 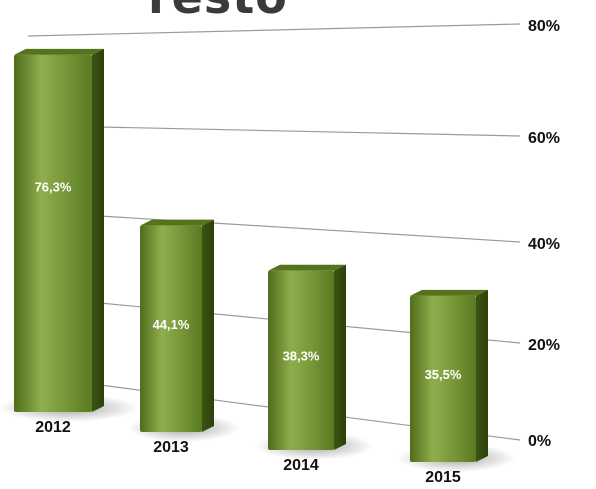 I want to click on category-label-2015: 2015, so click(x=443, y=477).